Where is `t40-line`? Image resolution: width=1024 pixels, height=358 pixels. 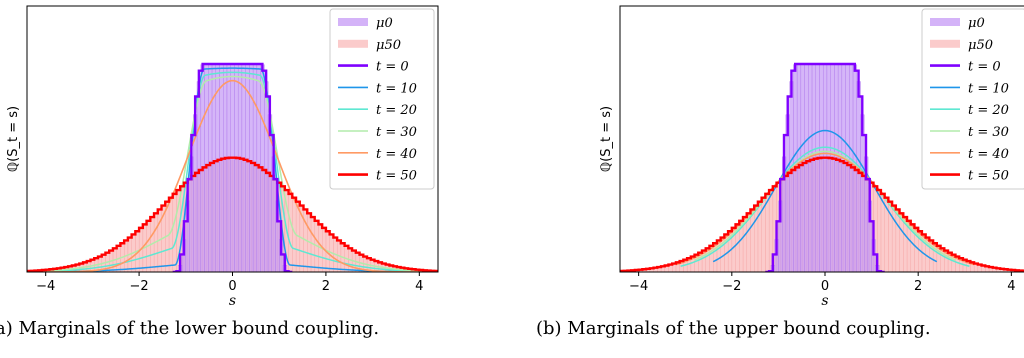 t40-line is located at coordinates (825, 209).